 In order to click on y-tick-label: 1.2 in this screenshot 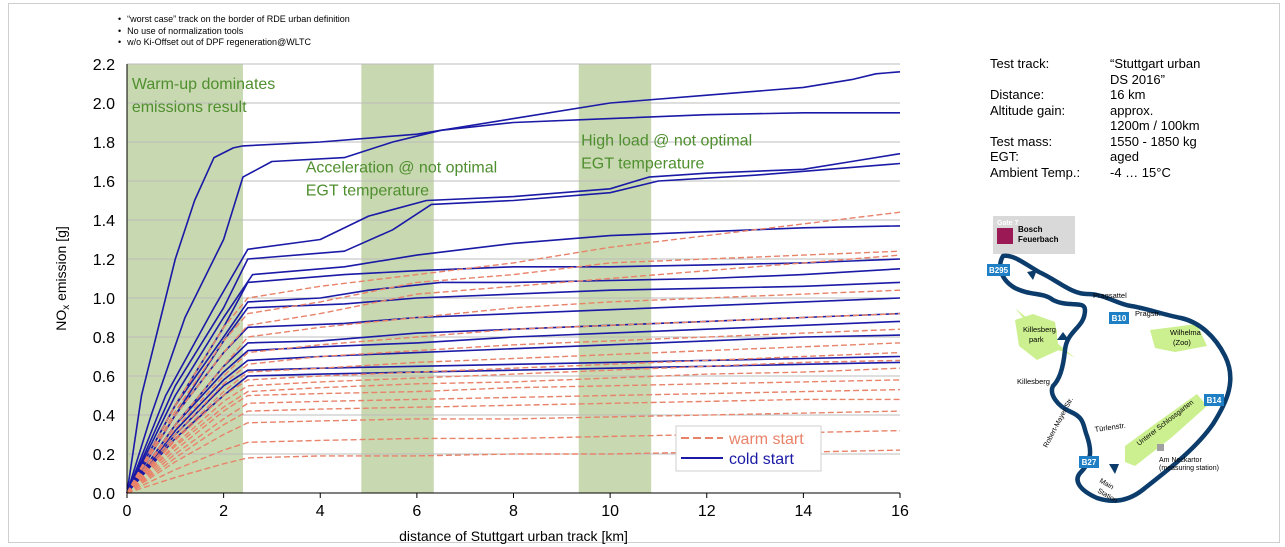, I will do `click(104, 260)`.